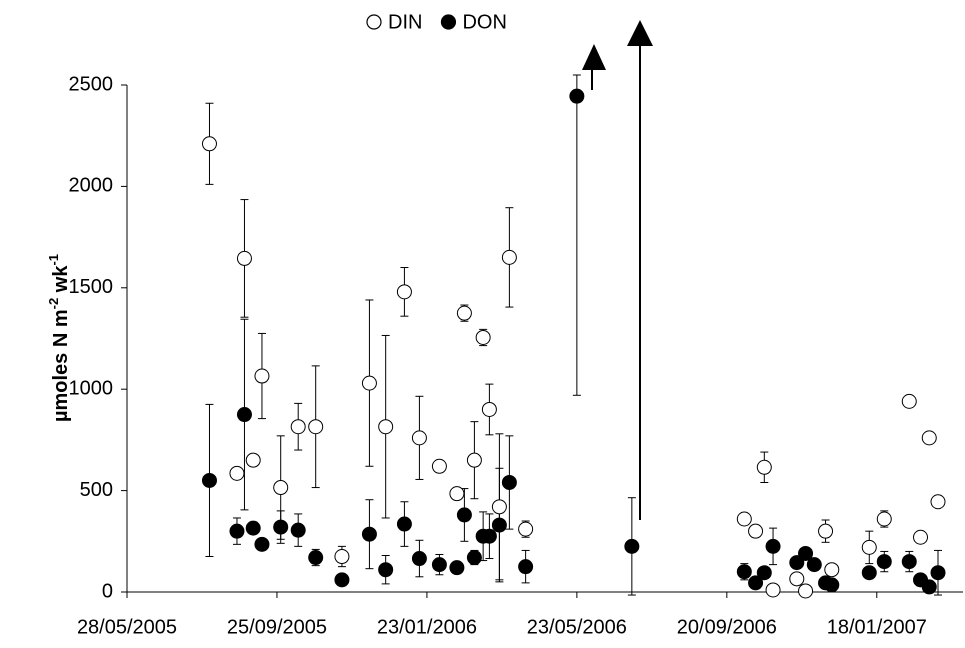  What do you see at coordinates (61, 365) in the screenshot?
I see `y-title-part: µmoles N m` at bounding box center [61, 365].